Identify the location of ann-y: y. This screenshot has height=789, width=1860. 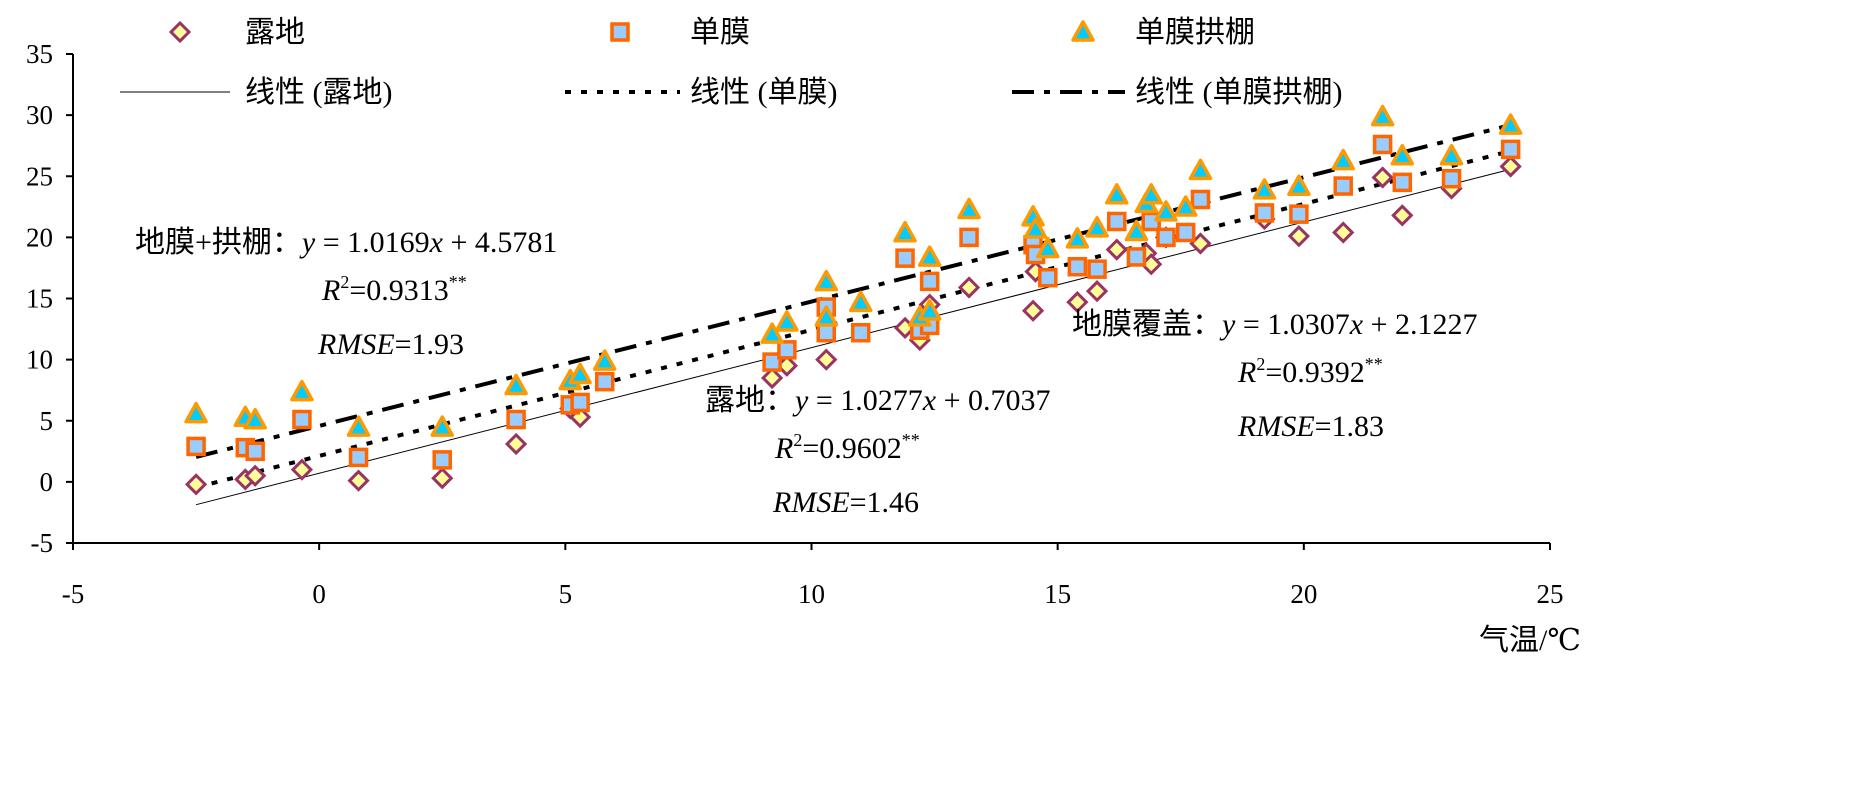
(307, 242).